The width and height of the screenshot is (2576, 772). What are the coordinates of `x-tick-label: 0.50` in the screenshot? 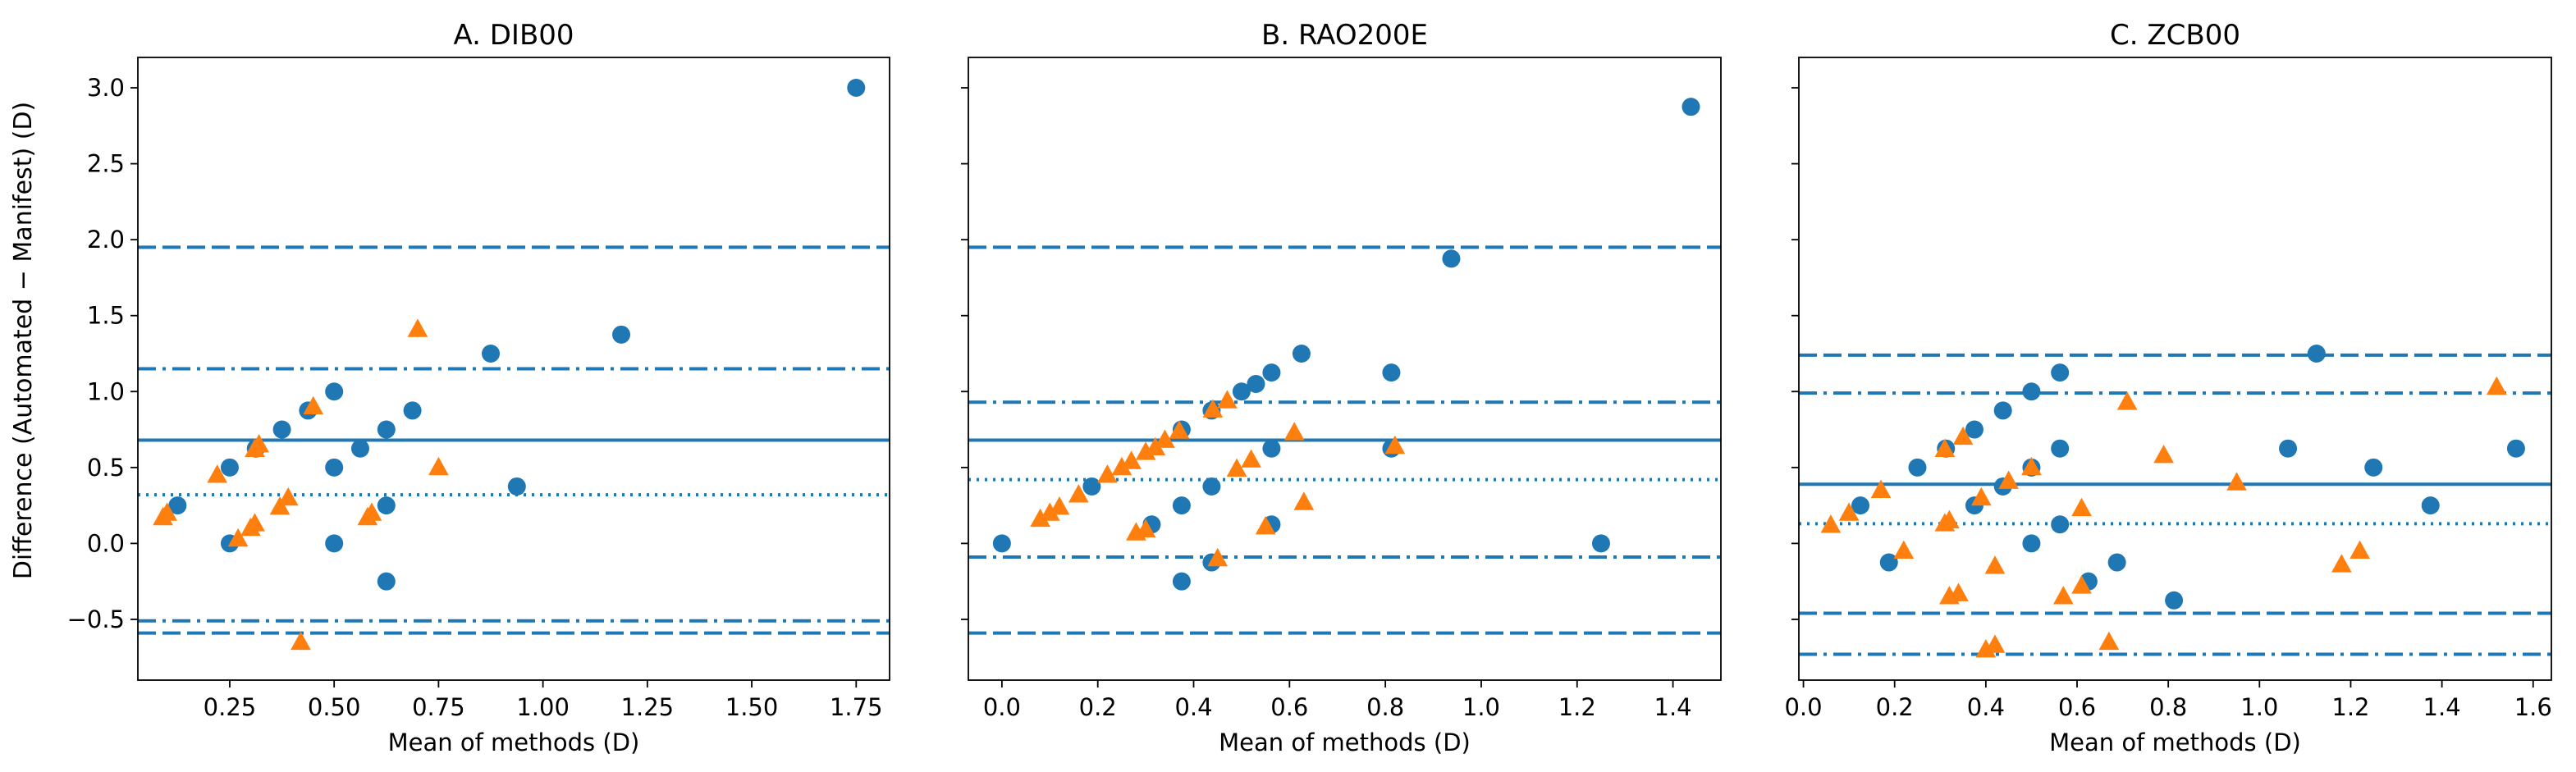 It's located at (334, 707).